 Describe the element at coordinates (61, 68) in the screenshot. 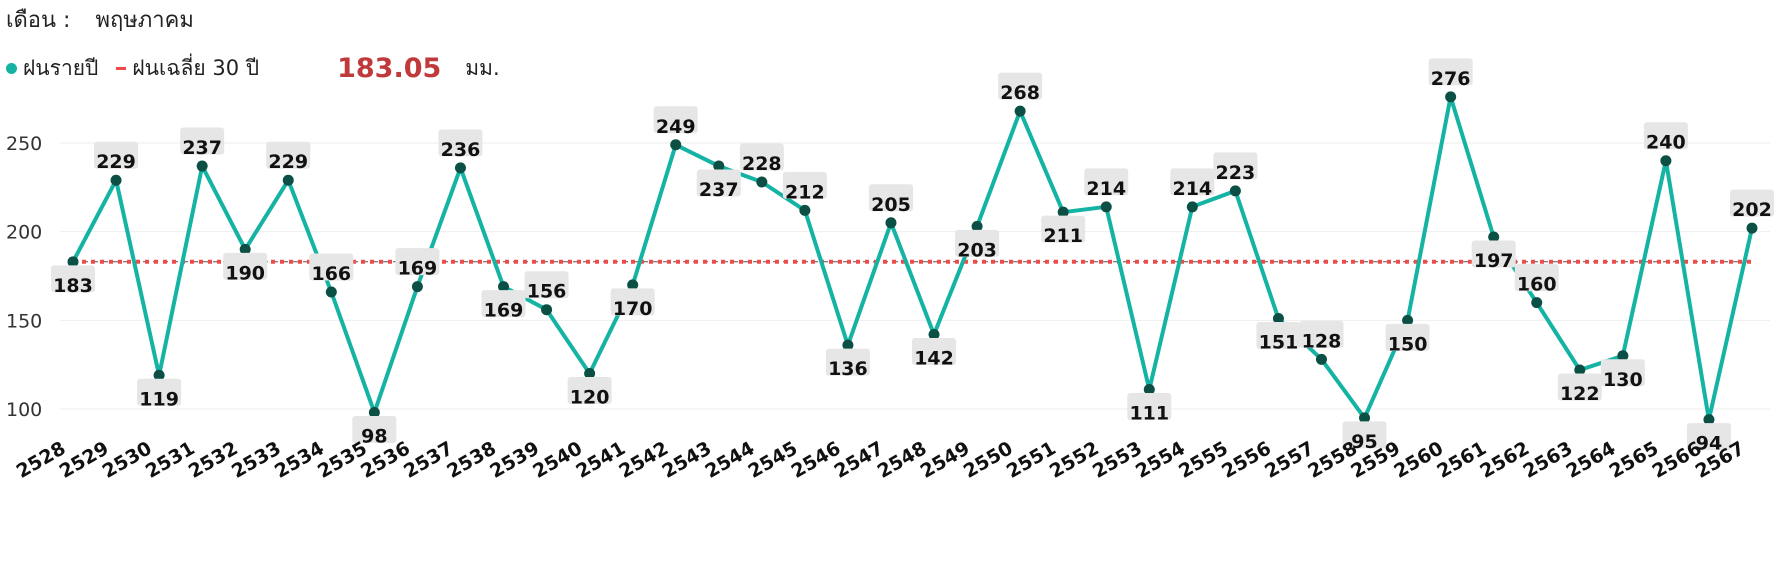

I see `legend-annual-label: ฝนรายปี` at that location.